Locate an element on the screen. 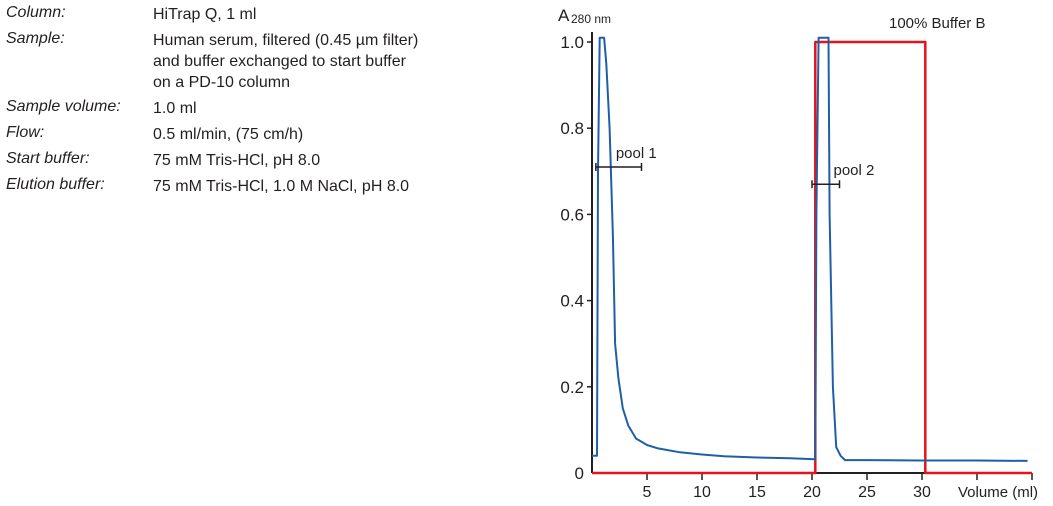 Image resolution: width=1053 pixels, height=506 pixels. y-tick-label: 0.2 is located at coordinates (572, 387).